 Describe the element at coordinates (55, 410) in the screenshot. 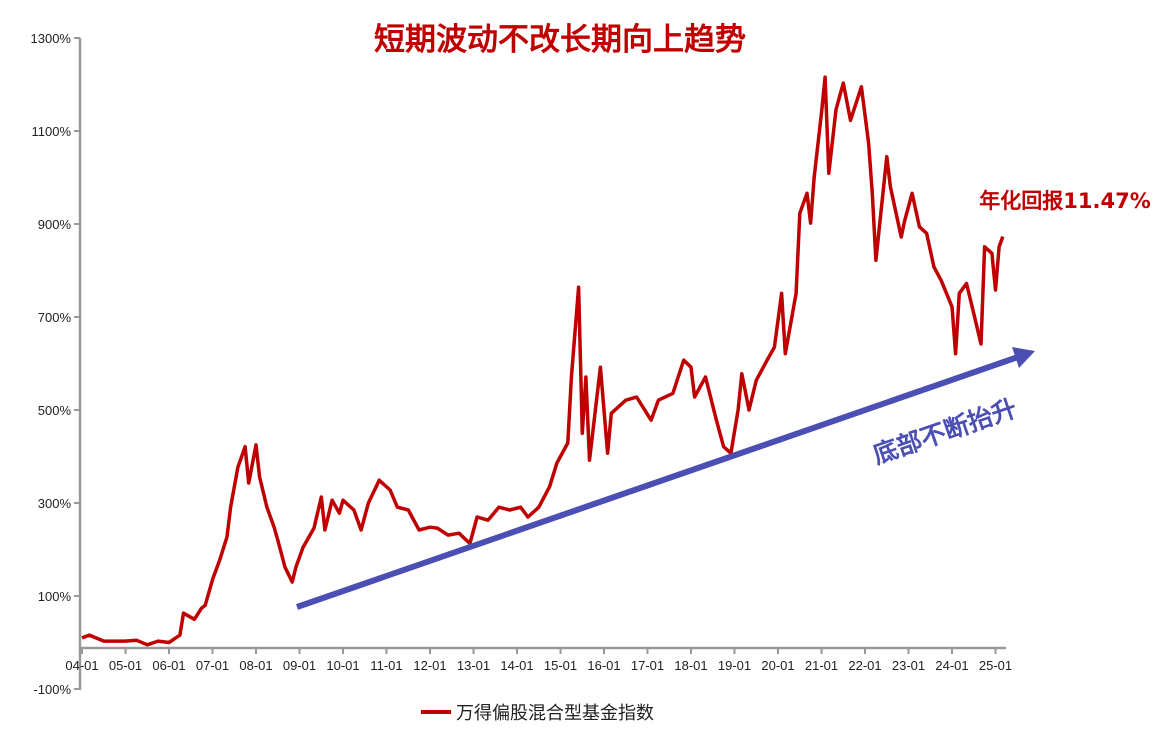

I see `y-tick-label: 500%` at that location.